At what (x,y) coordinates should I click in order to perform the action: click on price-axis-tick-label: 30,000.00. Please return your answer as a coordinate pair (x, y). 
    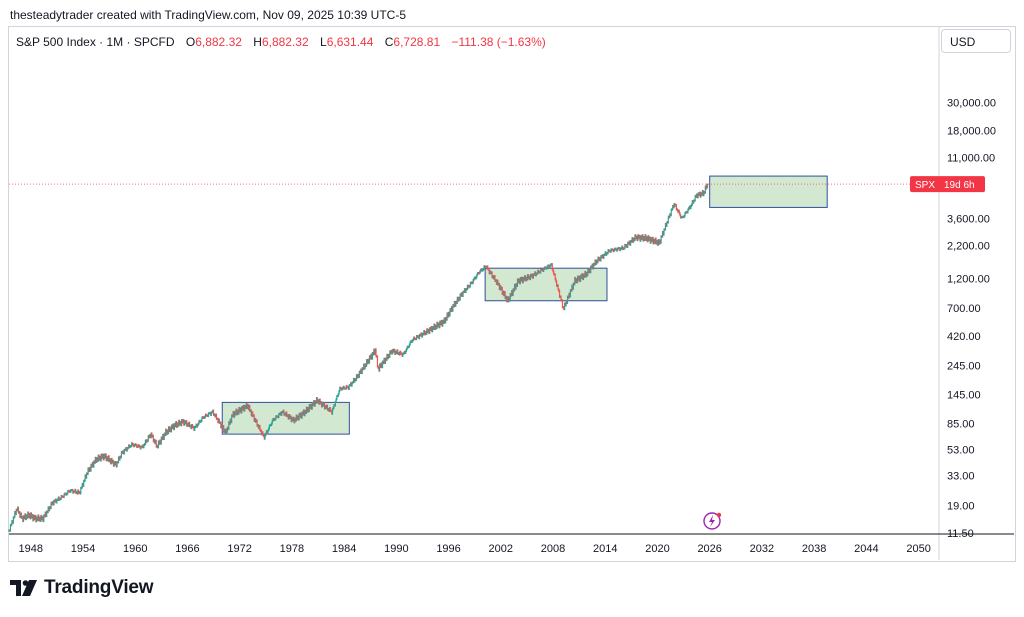
    Looking at the image, I should click on (971, 103).